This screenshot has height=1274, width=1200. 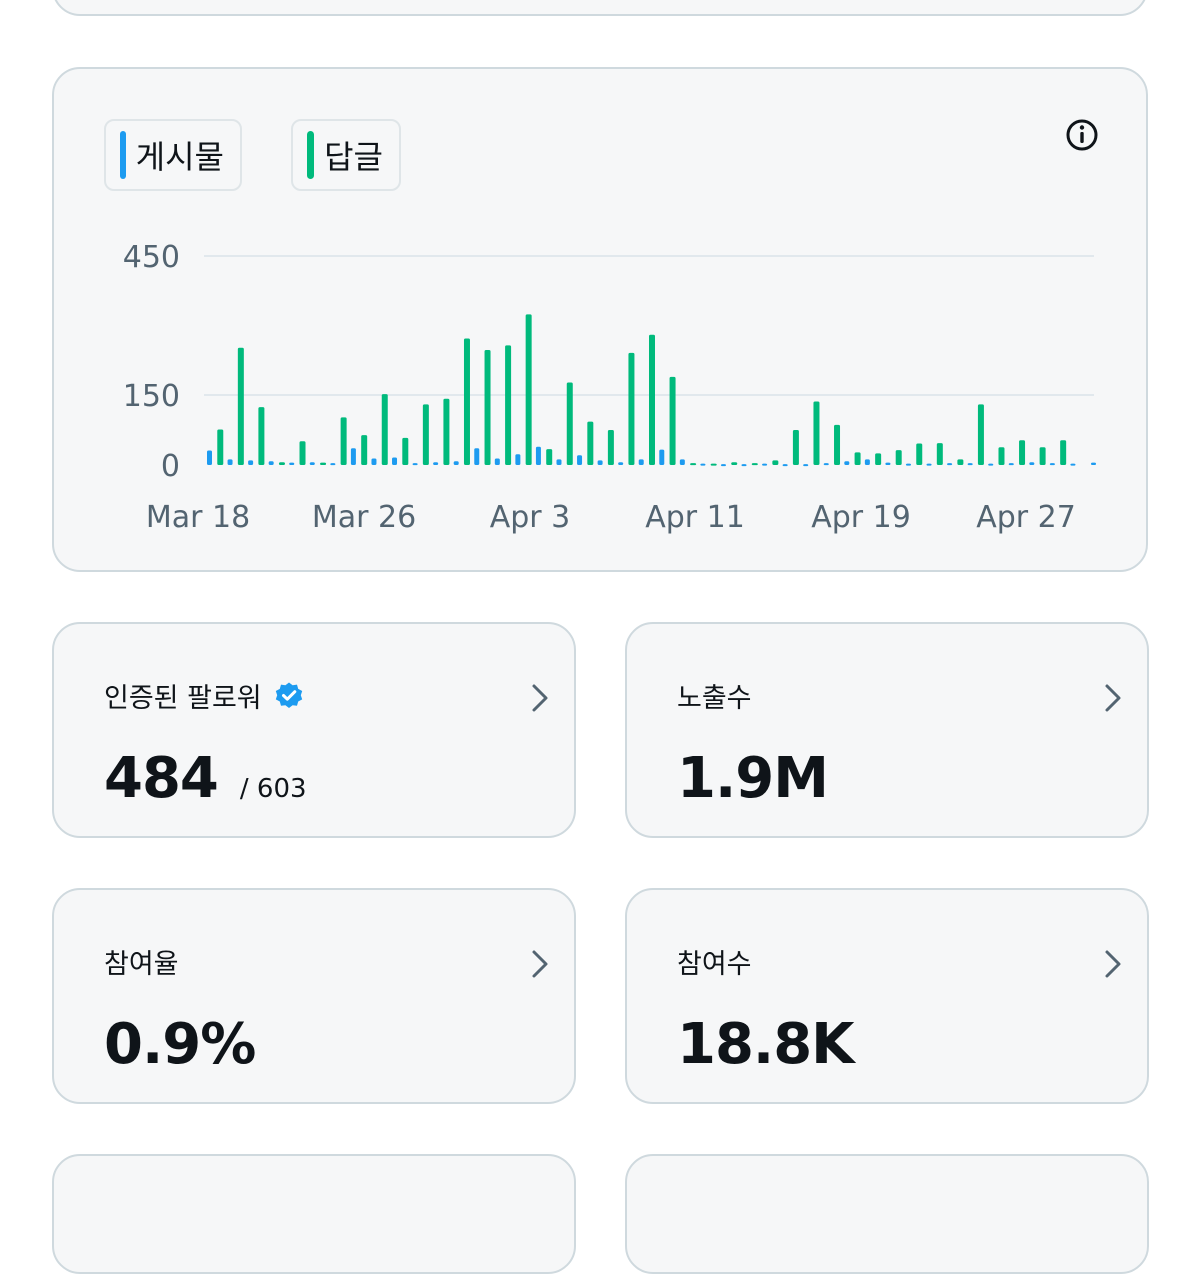 What do you see at coordinates (887, 996) in the screenshot?
I see `engagements-card: 참여수 18.8K` at bounding box center [887, 996].